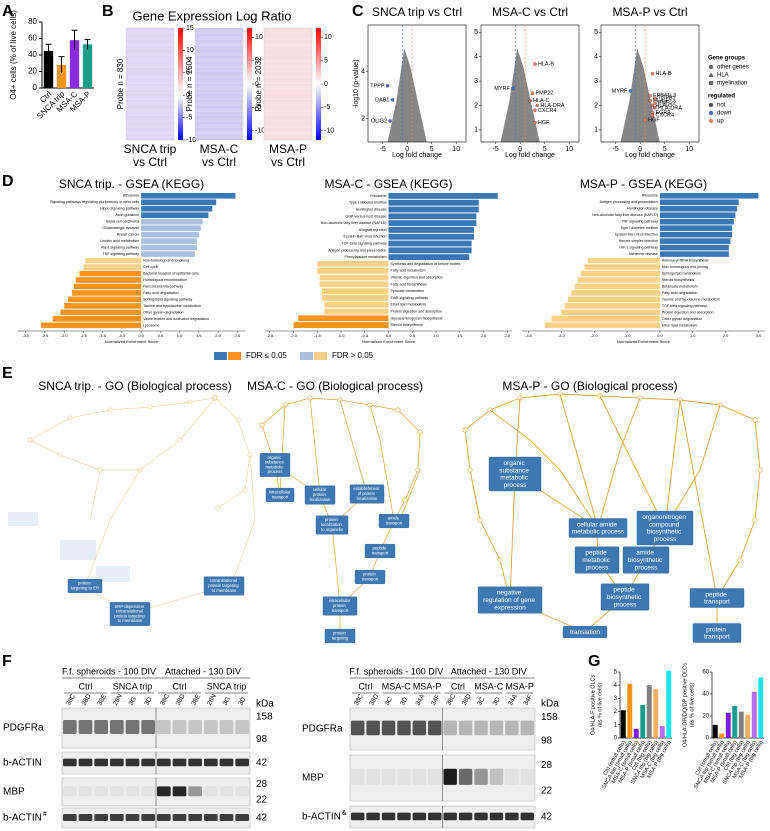 Image resolution: width=770 pixels, height=831 pixels. Describe the element at coordinates (476, 105) in the screenshot. I see `y-tick-label: 2` at that location.